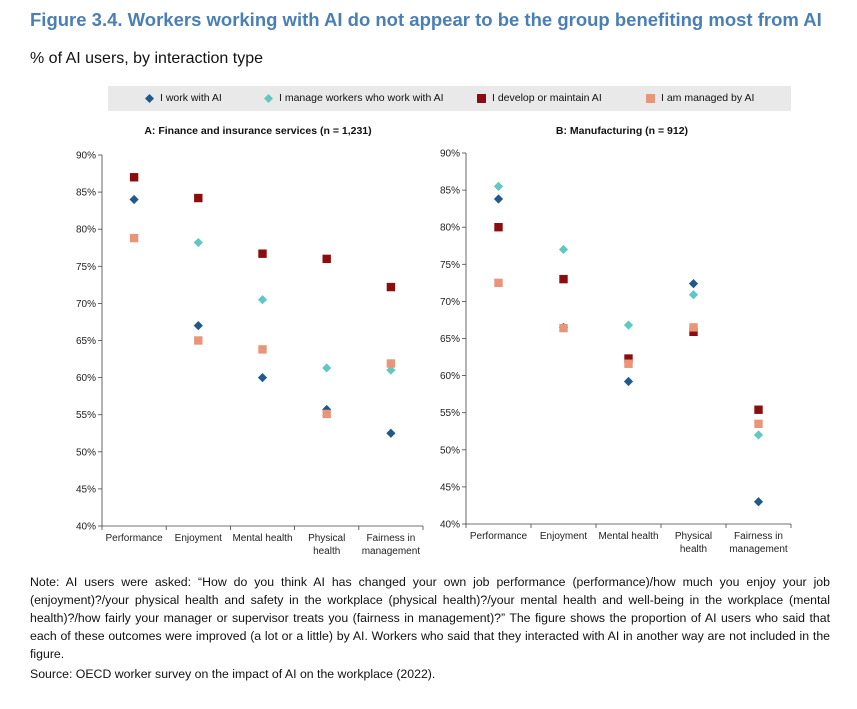 This screenshot has height=709, width=857. I want to click on legend-label: I work with AI, so click(191, 98).